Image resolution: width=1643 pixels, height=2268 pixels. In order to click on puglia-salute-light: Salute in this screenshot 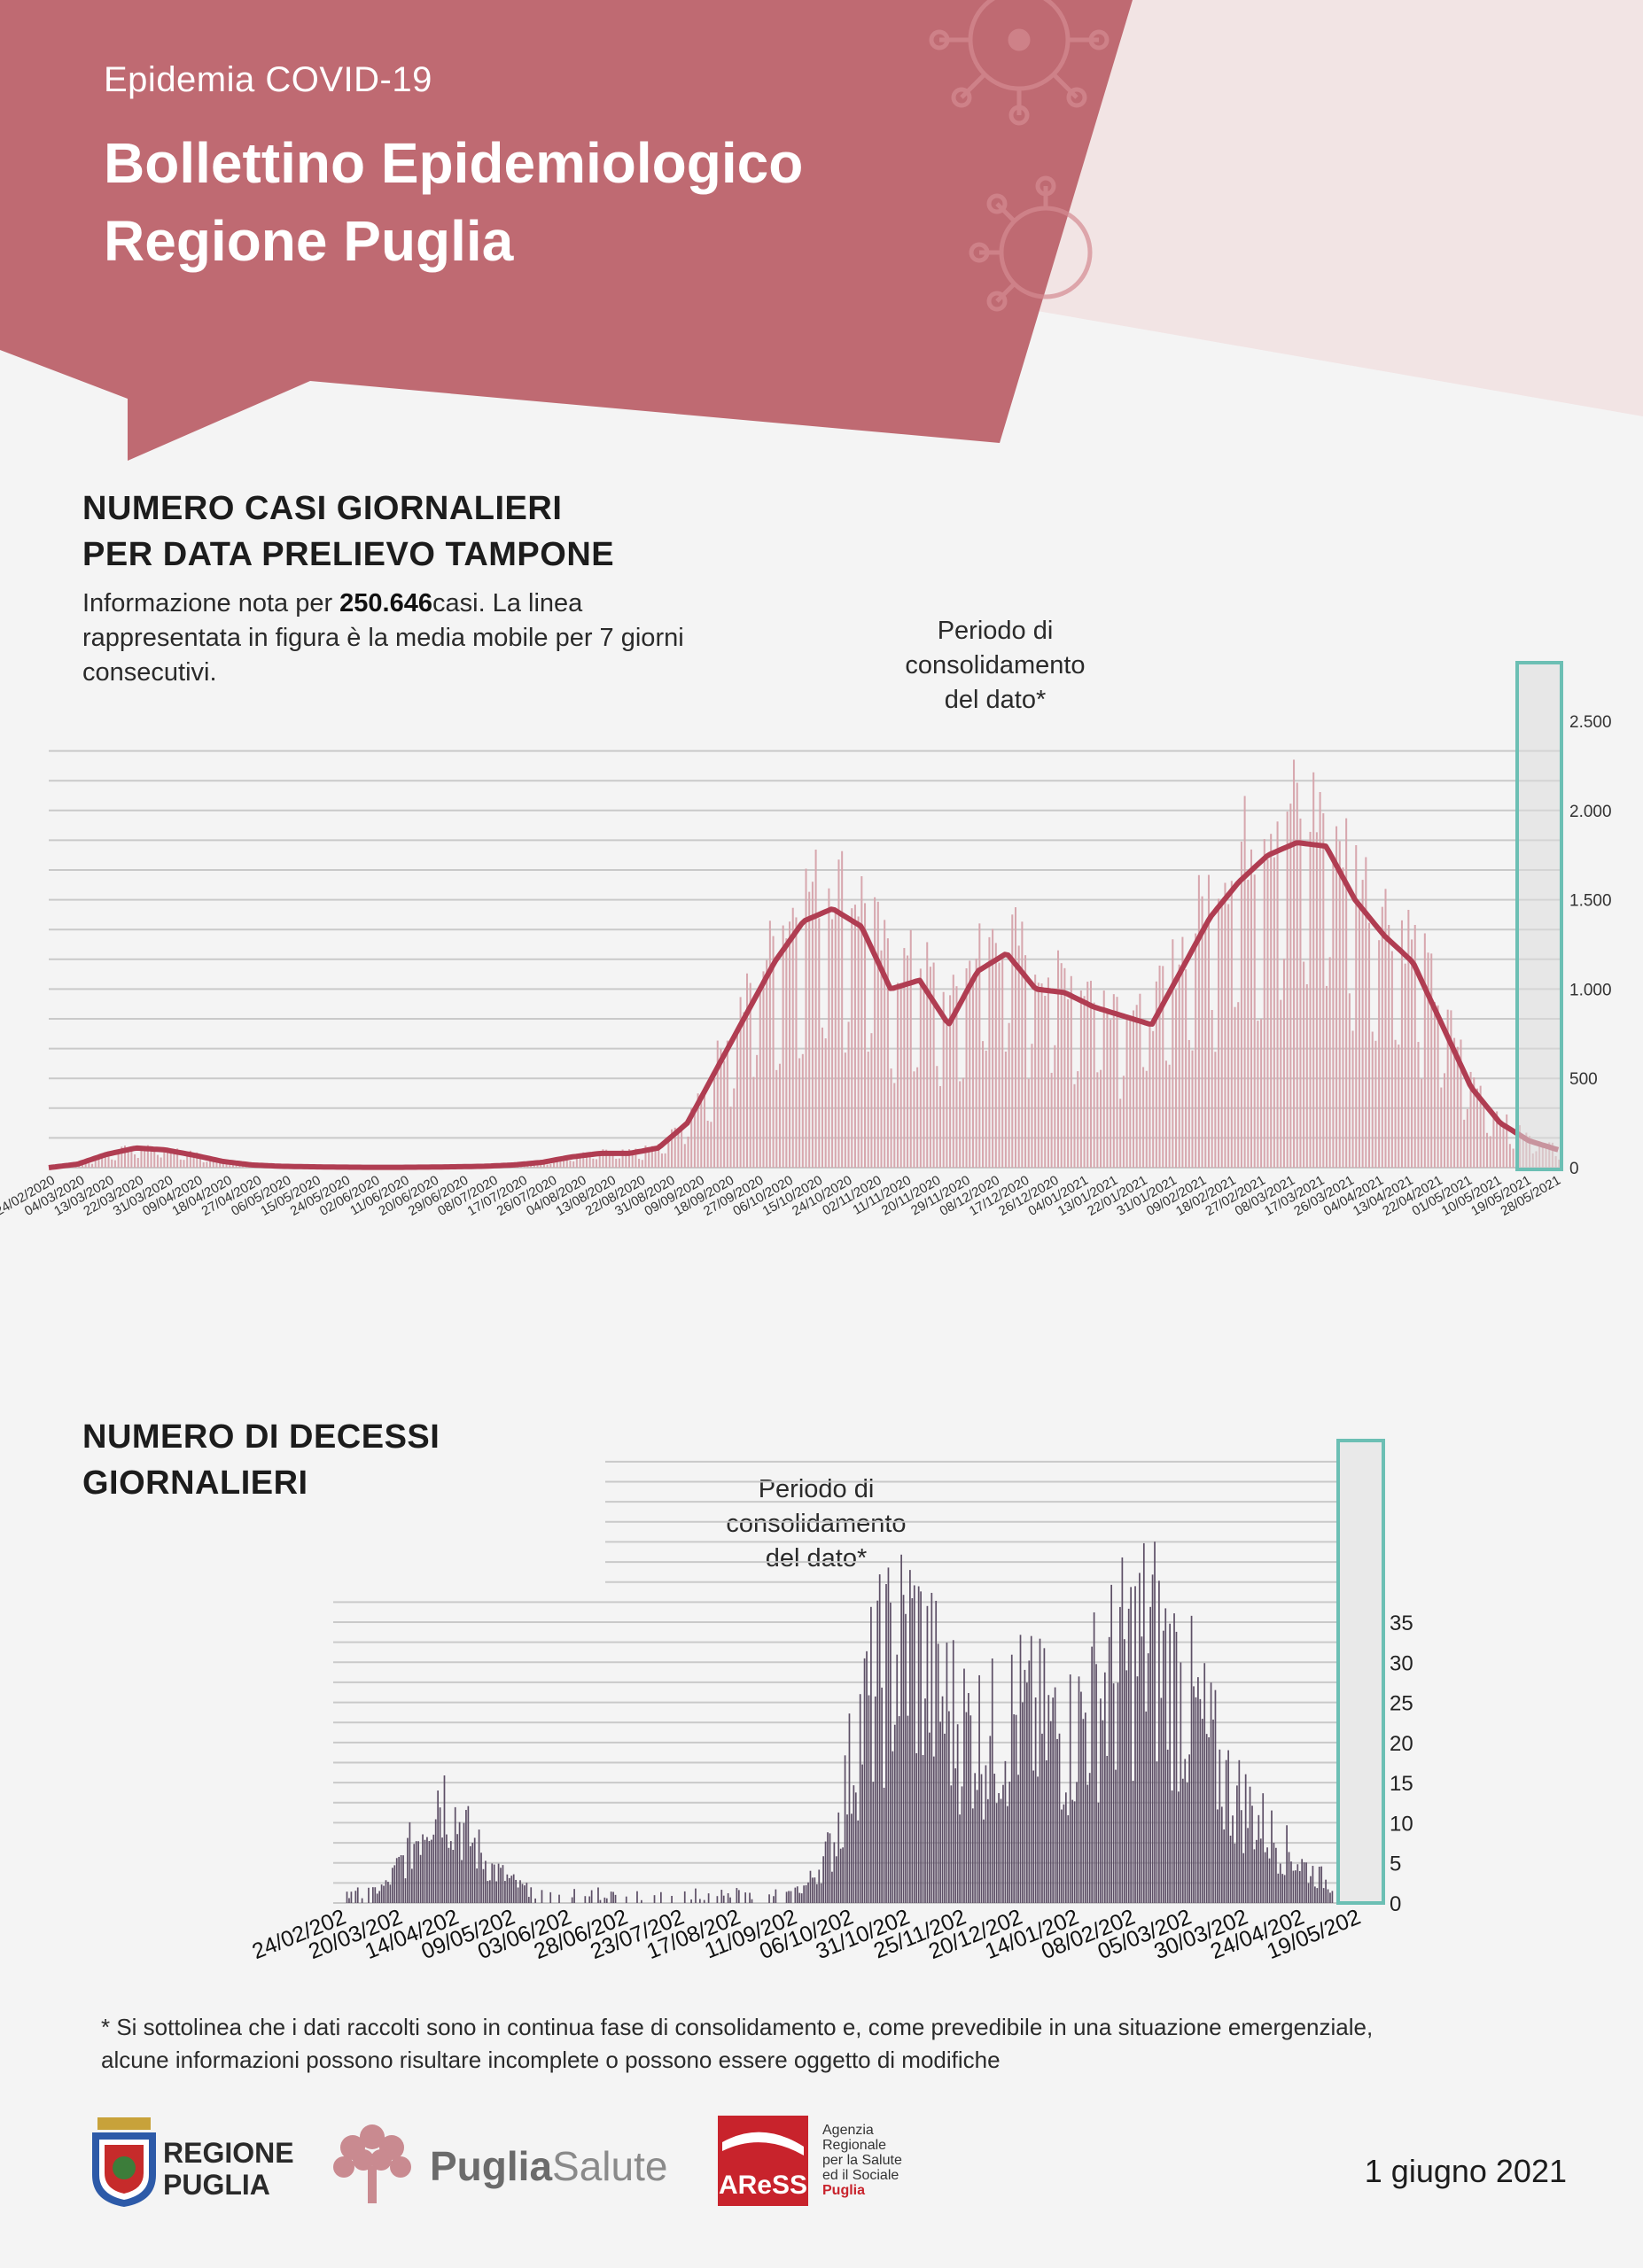, I will do `click(610, 2166)`.